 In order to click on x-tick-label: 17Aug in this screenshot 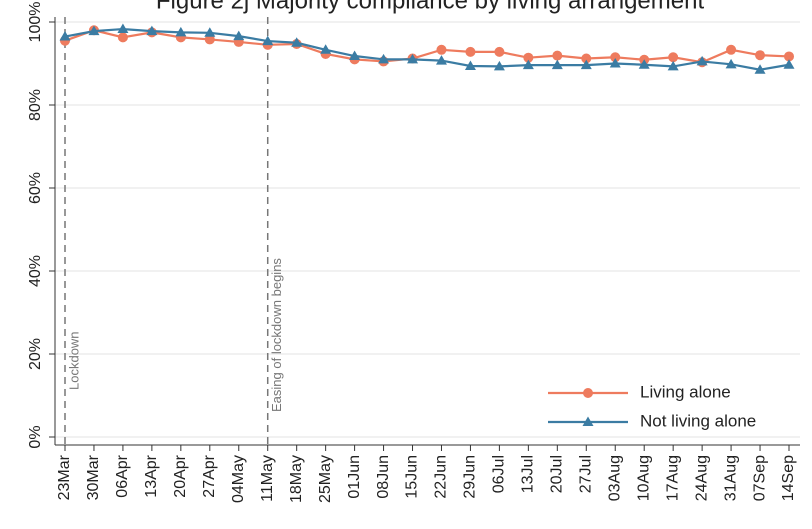, I will do `click(672, 478)`.